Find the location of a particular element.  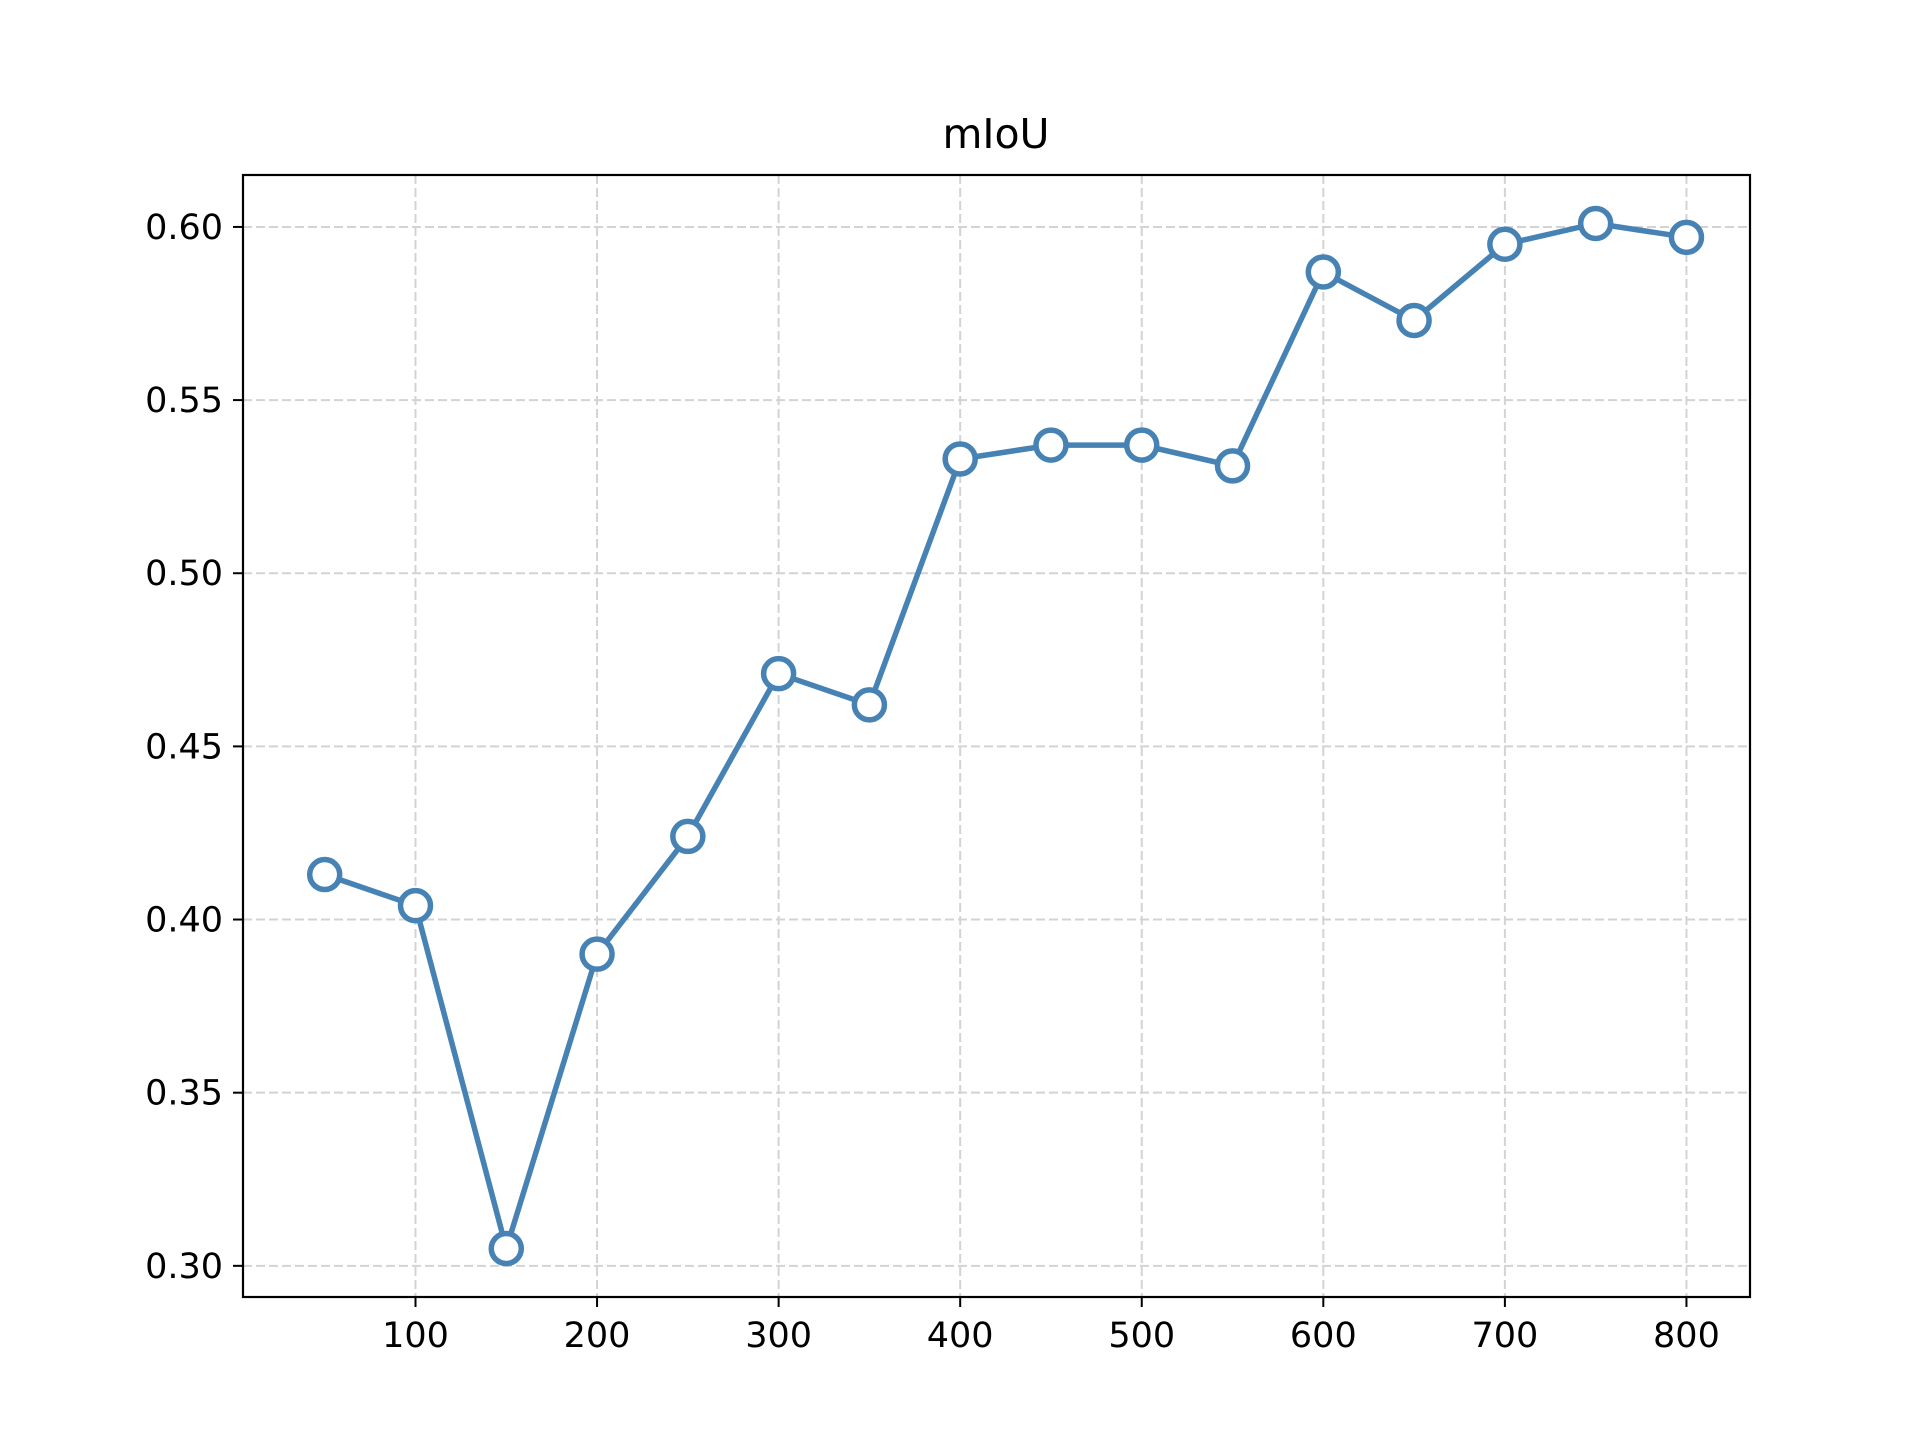

y-tick-label: 0.55 is located at coordinates (184, 401).